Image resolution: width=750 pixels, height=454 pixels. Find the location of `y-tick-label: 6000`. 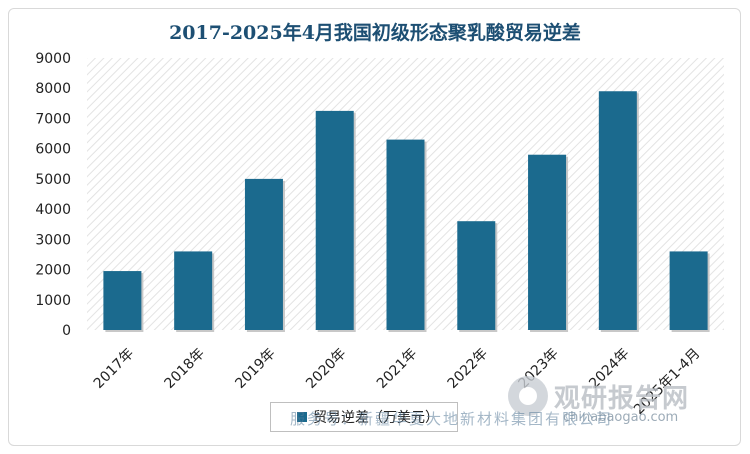

y-tick-label: 6000 is located at coordinates (53, 150).